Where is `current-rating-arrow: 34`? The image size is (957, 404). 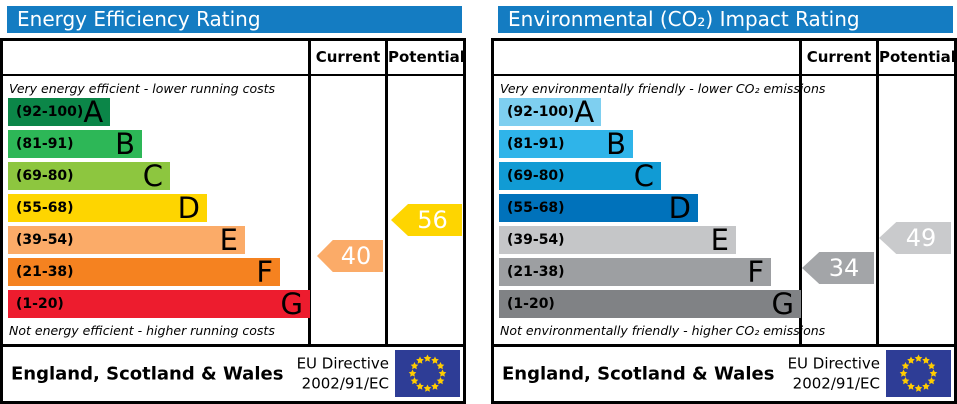 current-rating-arrow: 34 is located at coordinates (838, 268).